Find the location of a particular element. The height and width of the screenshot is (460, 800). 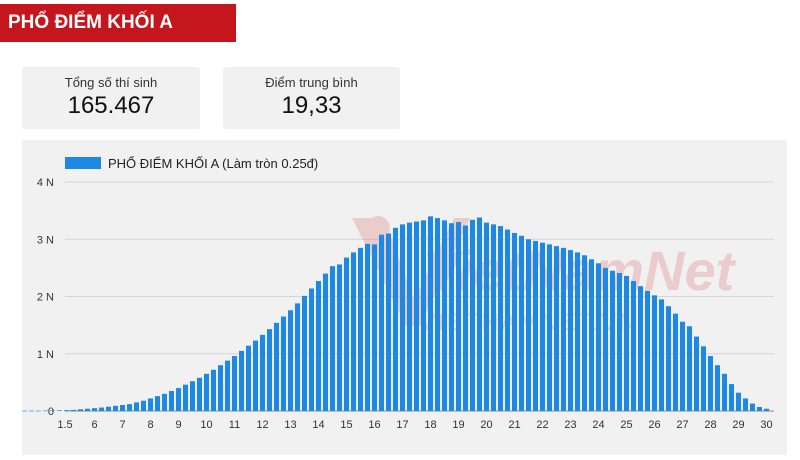

x-tick-label: 9 is located at coordinates (178, 425).